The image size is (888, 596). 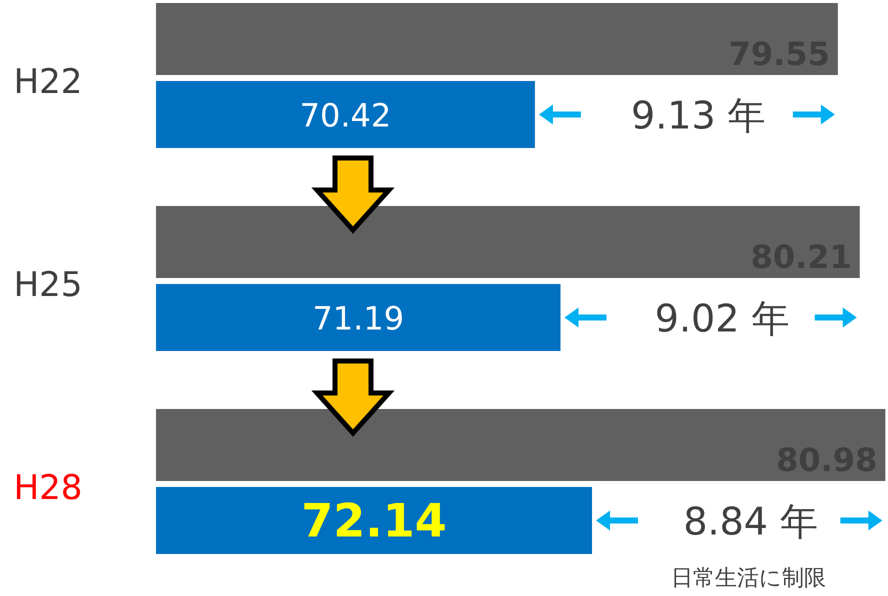 I want to click on y-tick-label: H28, so click(x=48, y=488).